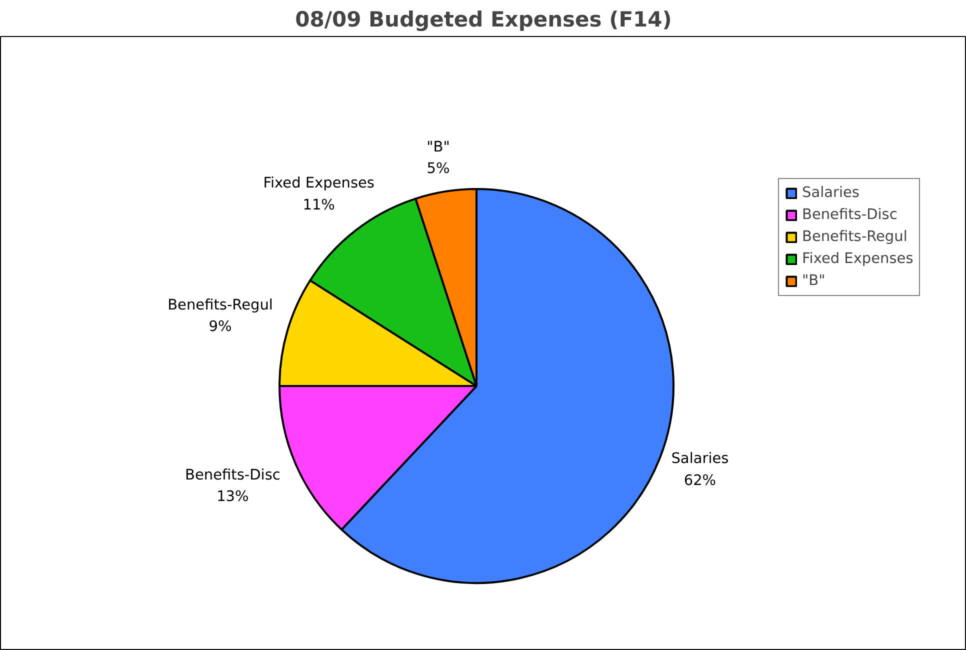 The image size is (966, 650). Describe the element at coordinates (700, 480) in the screenshot. I see `data-label: 62%` at that location.